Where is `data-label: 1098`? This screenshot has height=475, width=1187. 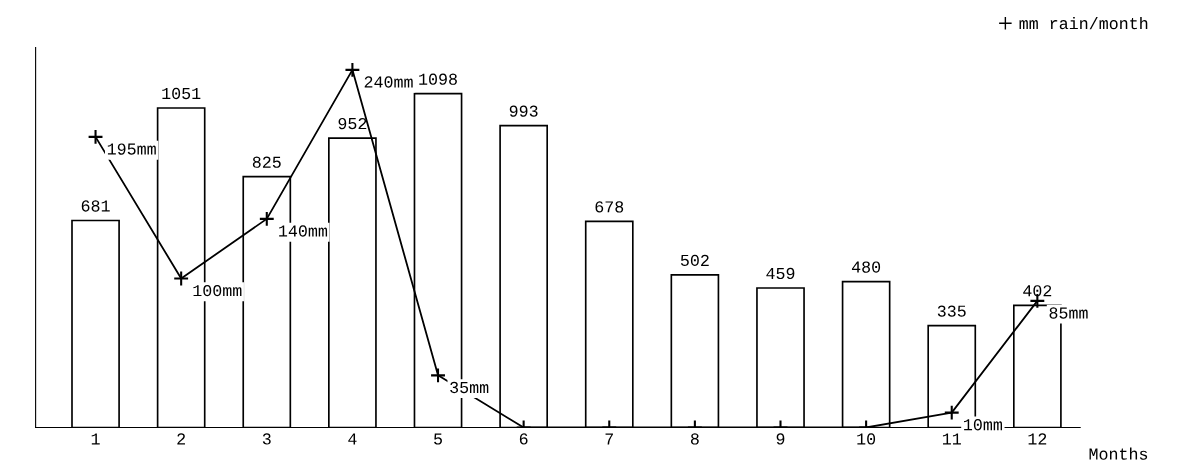 data-label: 1098 is located at coordinates (438, 79).